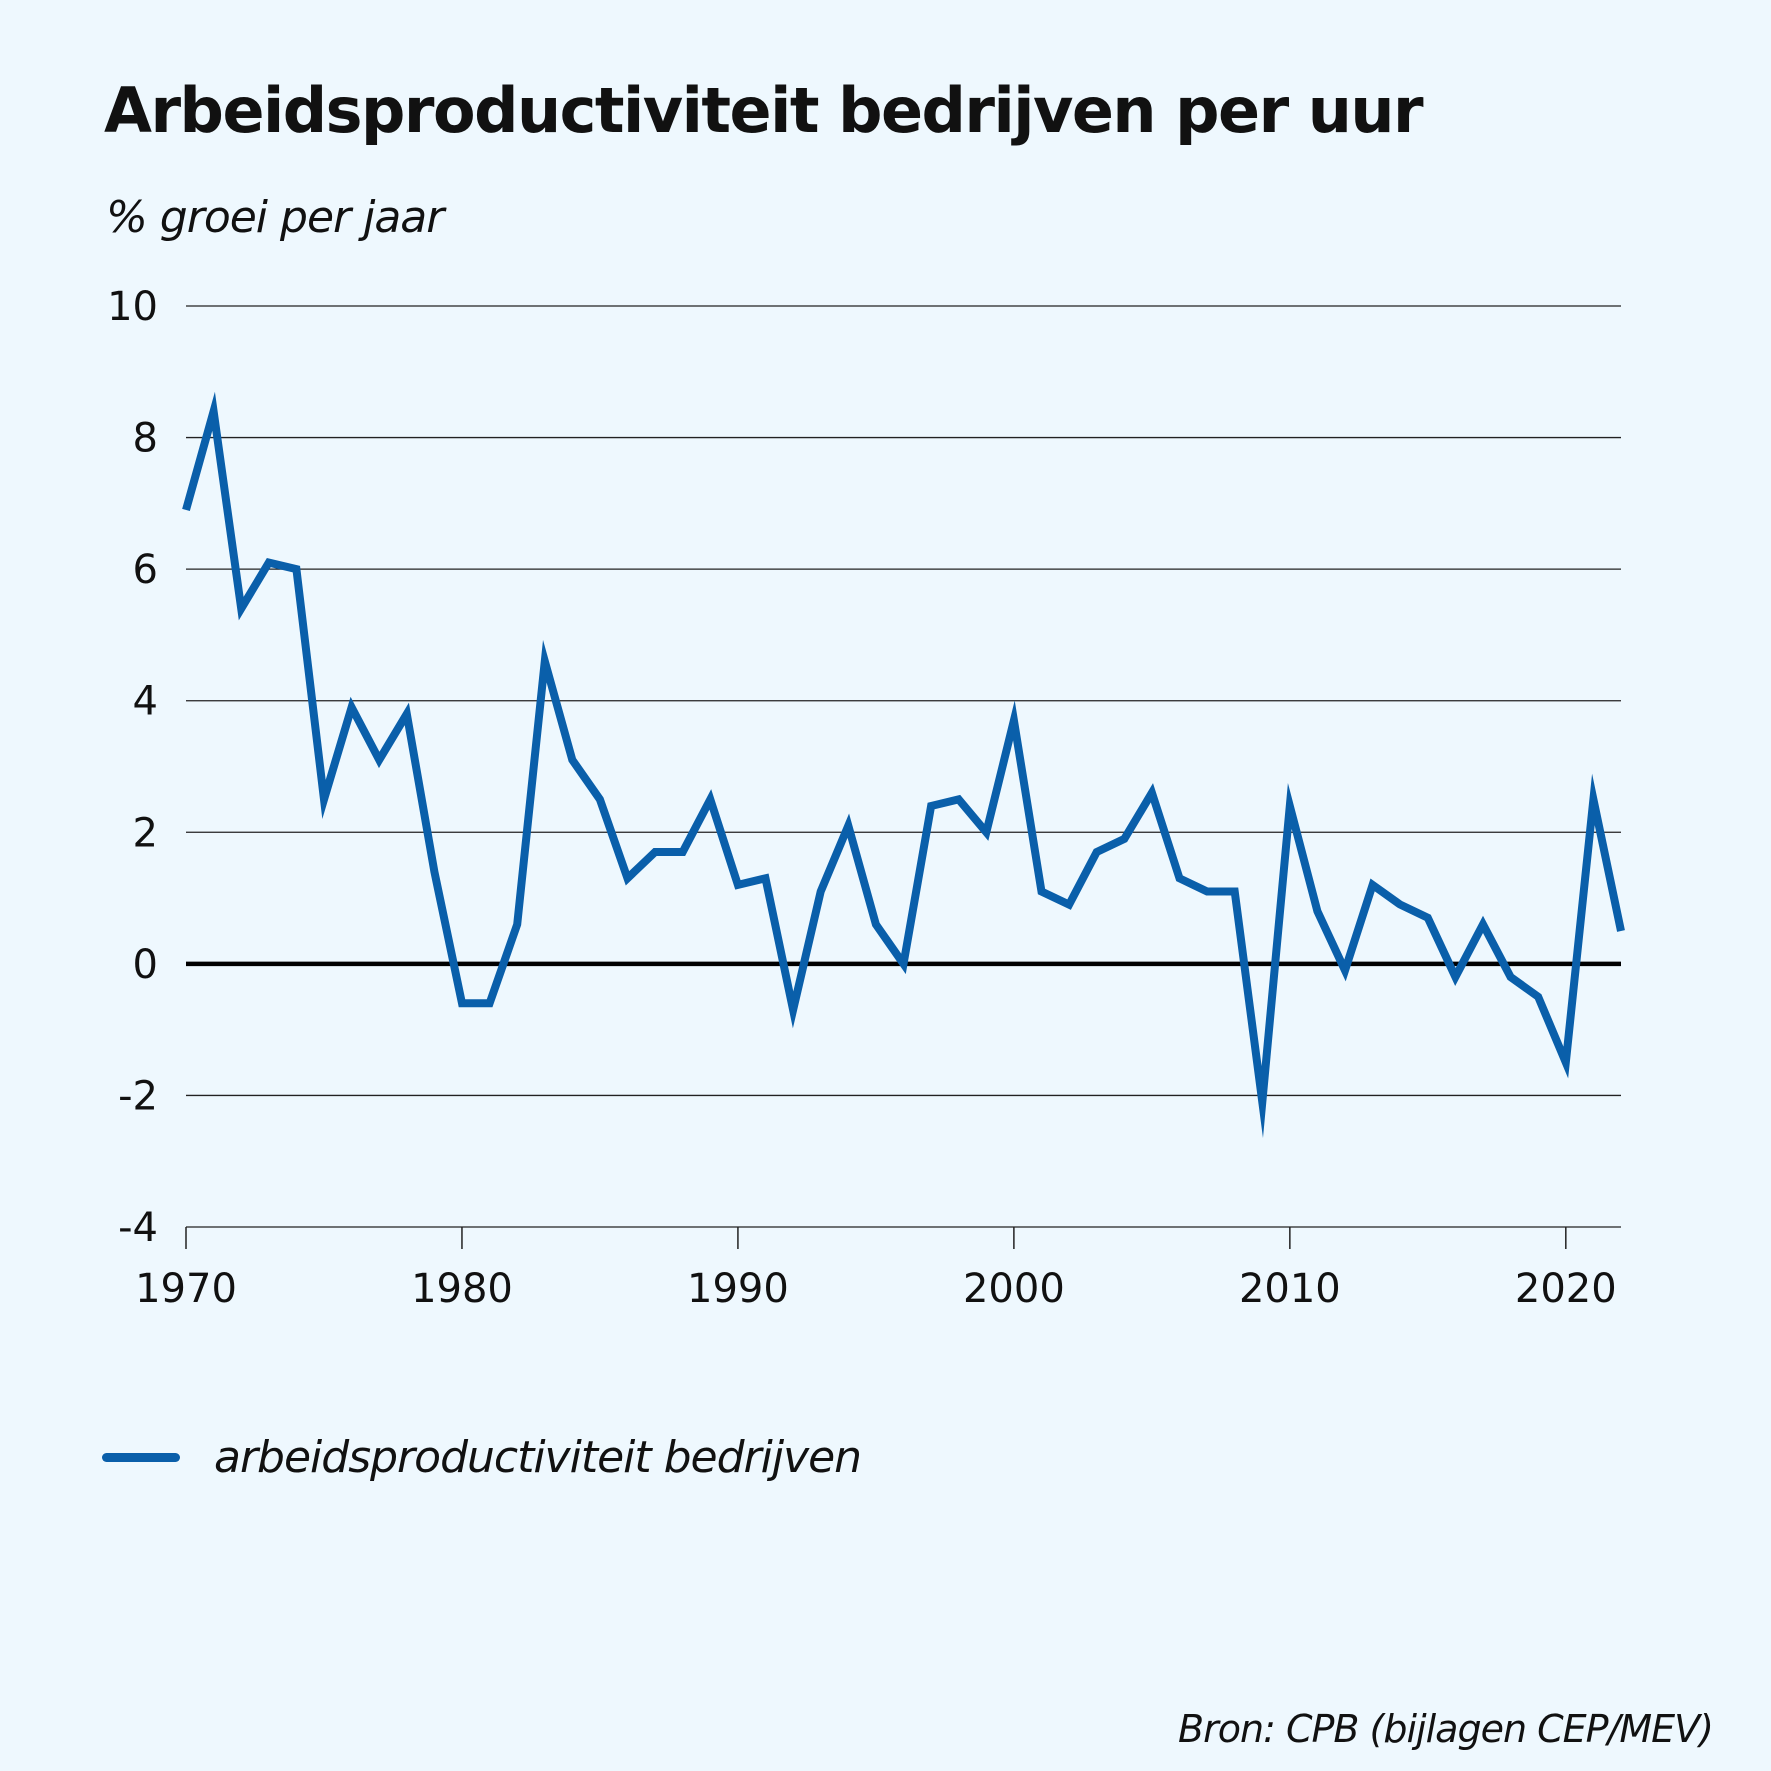 The image size is (1771, 1771). I want to click on y-tick-label-2: 2, so click(145, 833).